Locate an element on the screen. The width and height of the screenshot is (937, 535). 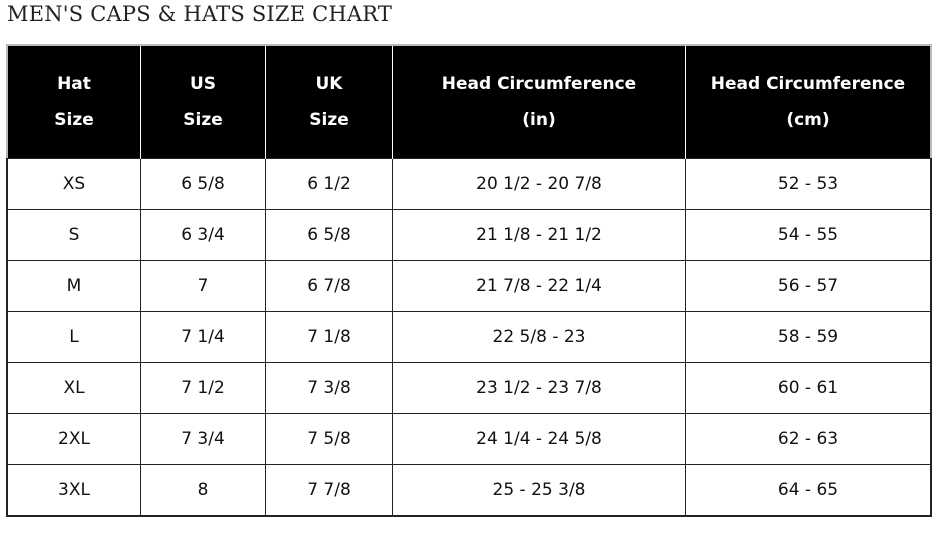
cell-head-circumference-cm: 64 - 65 is located at coordinates (808, 490).